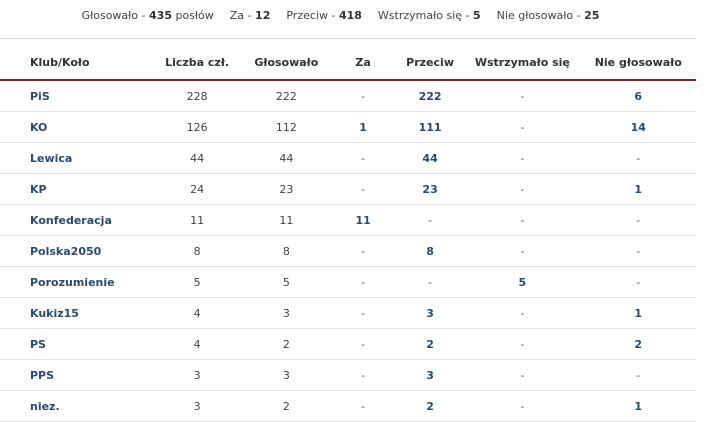 This screenshot has width=709, height=422. I want to click on cell-przeciw: 222, so click(430, 96).